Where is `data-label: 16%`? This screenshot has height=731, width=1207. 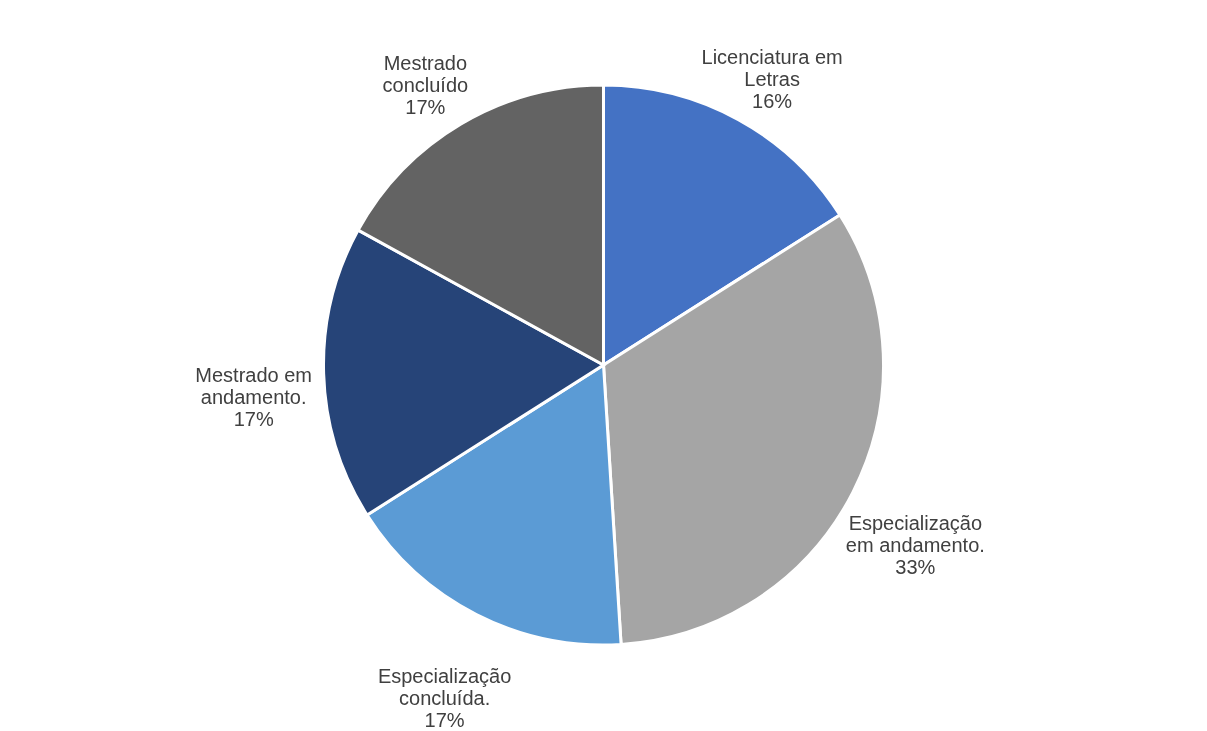 data-label: 16% is located at coordinates (772, 101).